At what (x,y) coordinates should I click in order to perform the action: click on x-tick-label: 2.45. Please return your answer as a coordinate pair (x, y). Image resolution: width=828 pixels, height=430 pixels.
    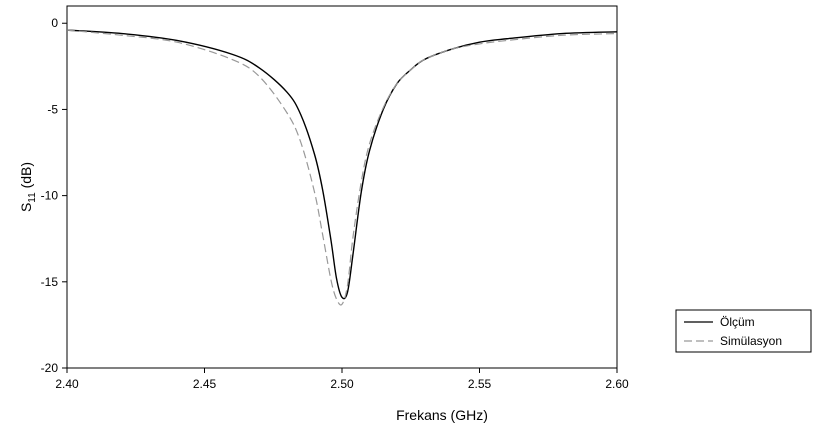
    Looking at the image, I should click on (205, 384).